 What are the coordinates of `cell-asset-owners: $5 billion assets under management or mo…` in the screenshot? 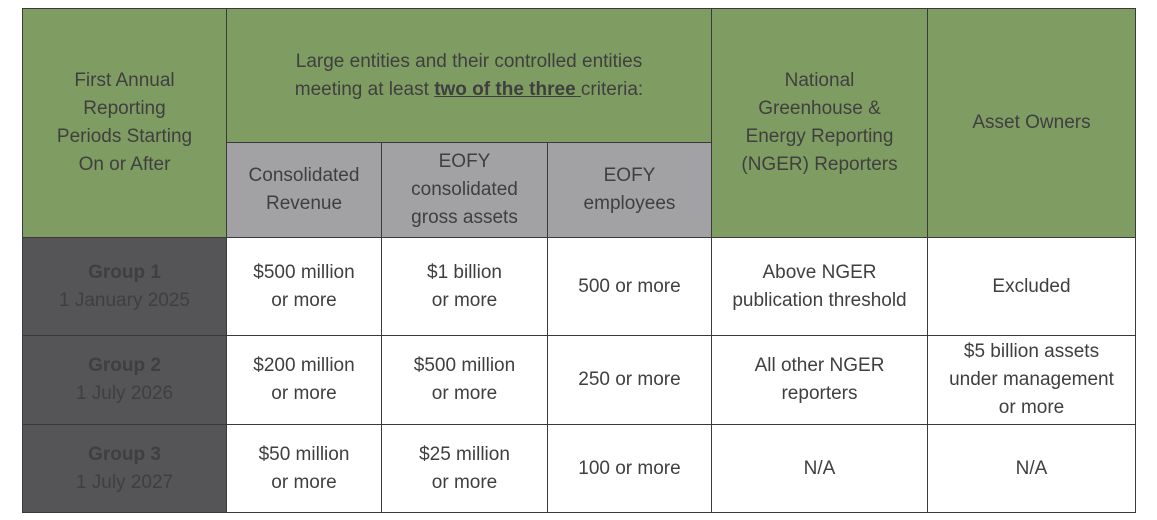 It's located at (1031, 380).